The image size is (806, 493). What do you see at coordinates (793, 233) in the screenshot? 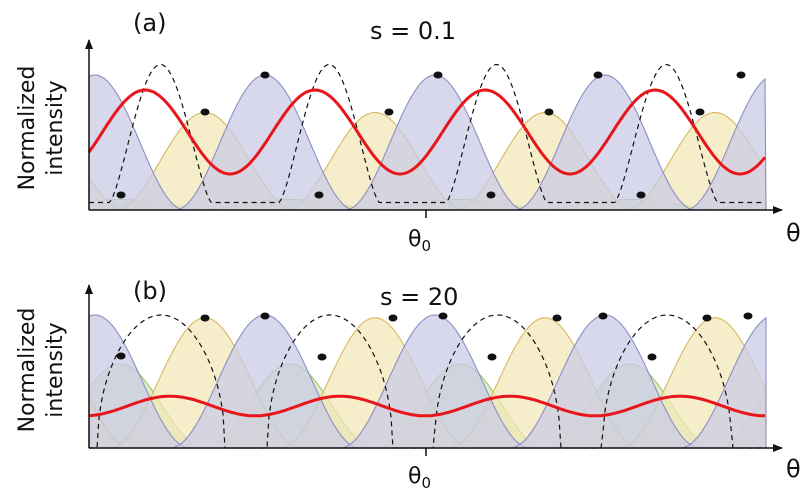
I see `panel-a-xlabel: θ` at bounding box center [793, 233].